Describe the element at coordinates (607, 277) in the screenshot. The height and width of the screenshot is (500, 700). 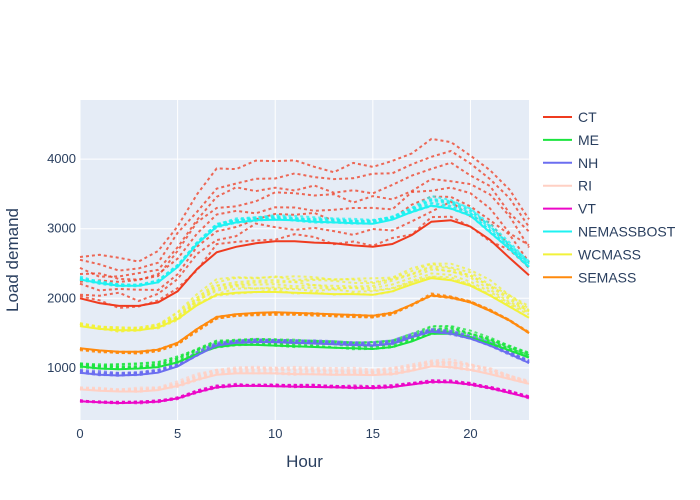
I see `legend-label-semass: SEMASS` at that location.